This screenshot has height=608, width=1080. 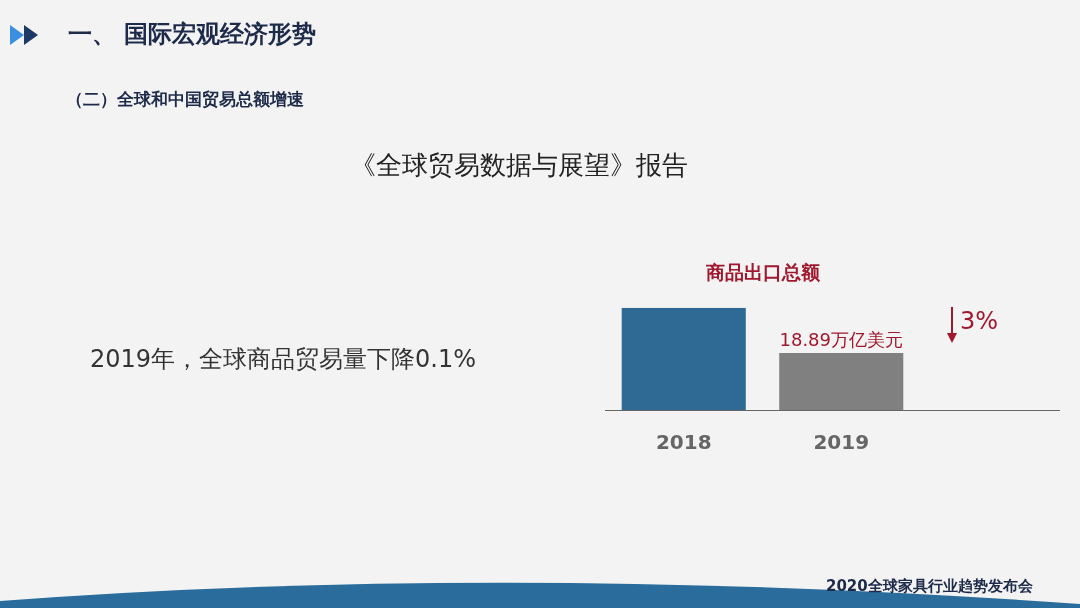 What do you see at coordinates (979, 321) in the screenshot?
I see `text: 3%` at bounding box center [979, 321].